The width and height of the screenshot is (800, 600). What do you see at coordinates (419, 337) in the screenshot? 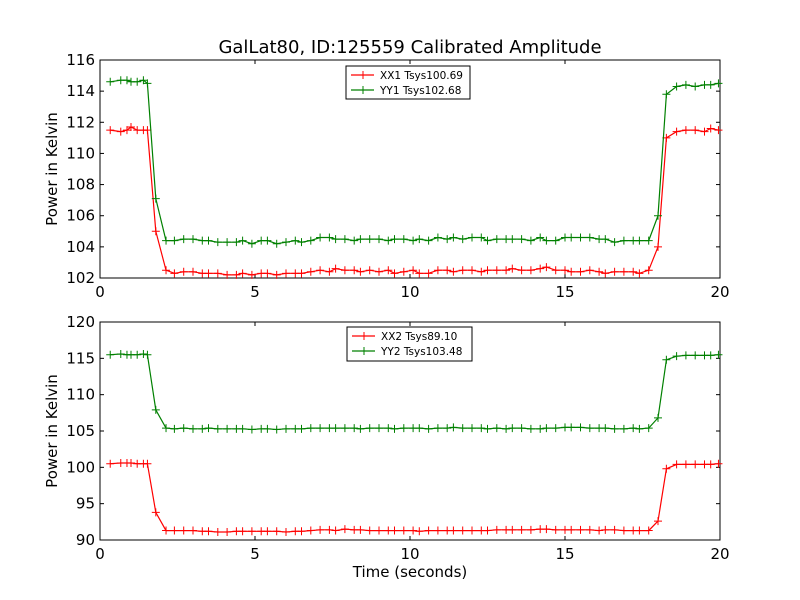
I see `legend-label: XX2 Tsys89.10` at bounding box center [419, 337].